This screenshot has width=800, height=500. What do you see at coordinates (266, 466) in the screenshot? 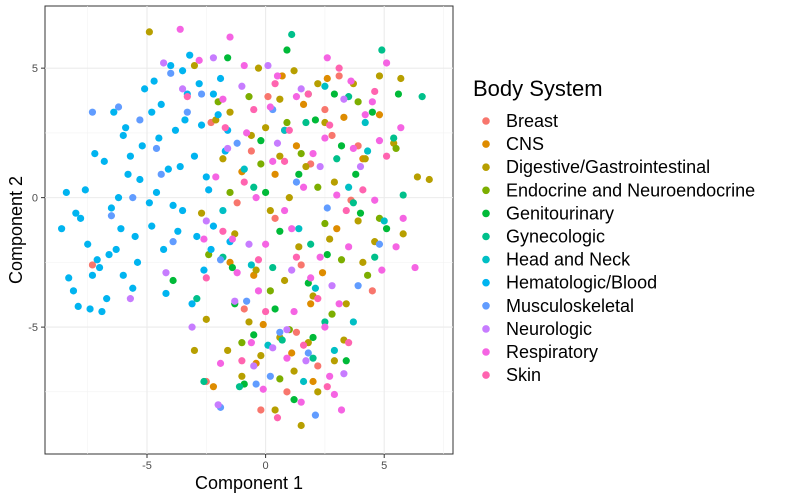
I see `x-tick-label: 0` at bounding box center [266, 466].